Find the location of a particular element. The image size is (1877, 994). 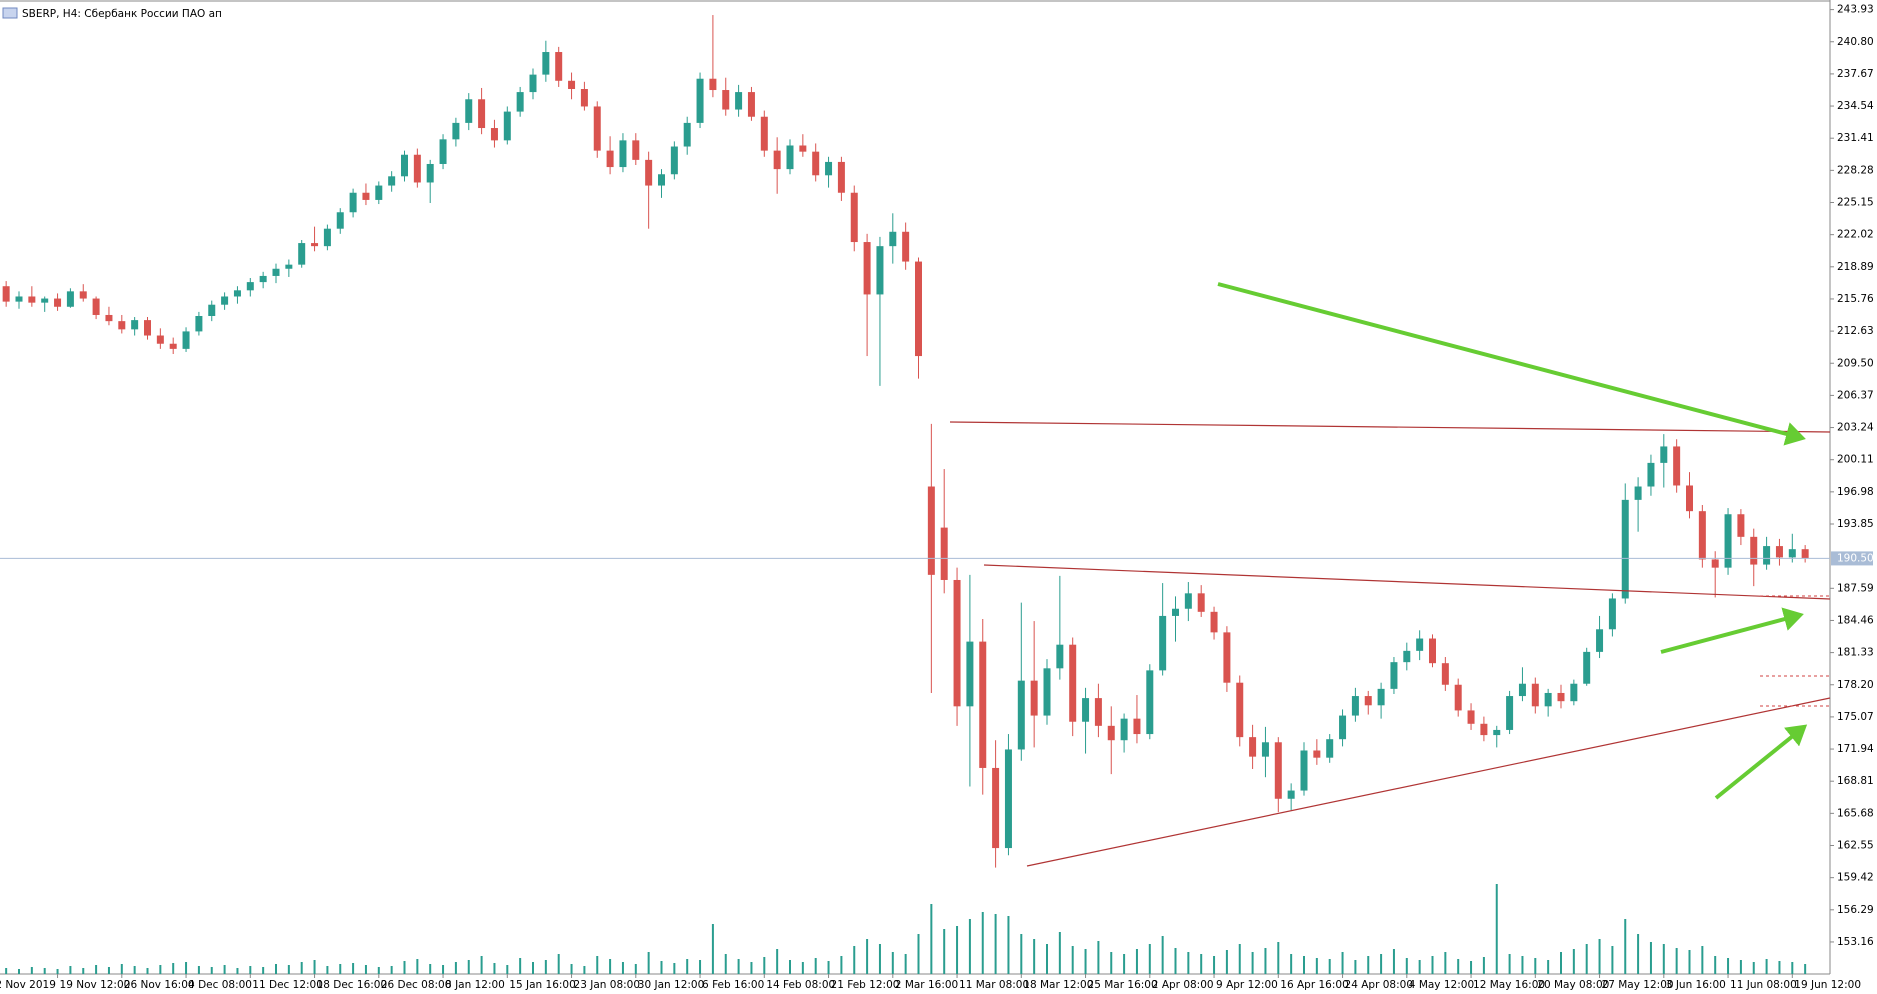

x-tick-label: 26 Dec 08:00 is located at coordinates (416, 985).